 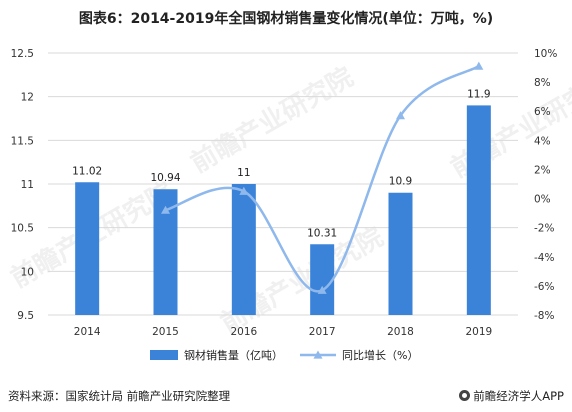 What do you see at coordinates (544, 229) in the screenshot?
I see `y-right-tick-label: -2%` at bounding box center [544, 229].